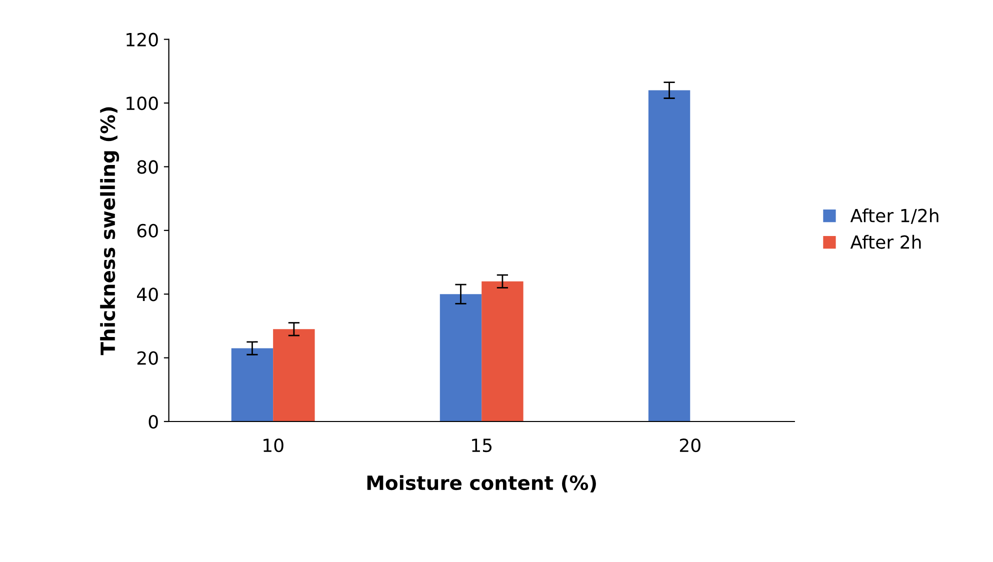  What do you see at coordinates (153, 421) in the screenshot?
I see `y-tick-label: 0` at bounding box center [153, 421].